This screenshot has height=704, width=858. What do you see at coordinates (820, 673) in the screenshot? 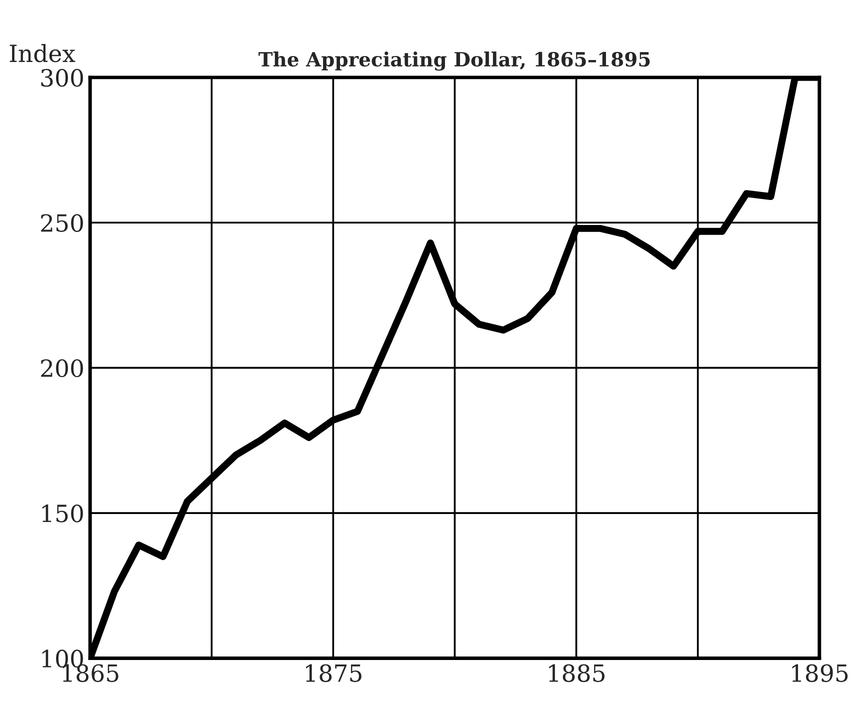
I see `x-tick-label: 1895` at bounding box center [820, 673].